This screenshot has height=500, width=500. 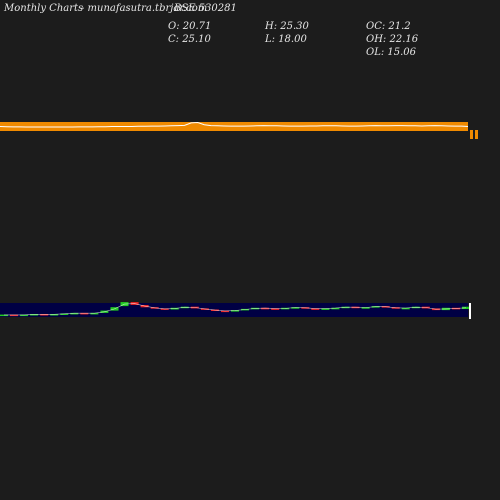 What do you see at coordinates (44, 8) in the screenshot?
I see `chart-title: Monthly Charts` at bounding box center [44, 8].